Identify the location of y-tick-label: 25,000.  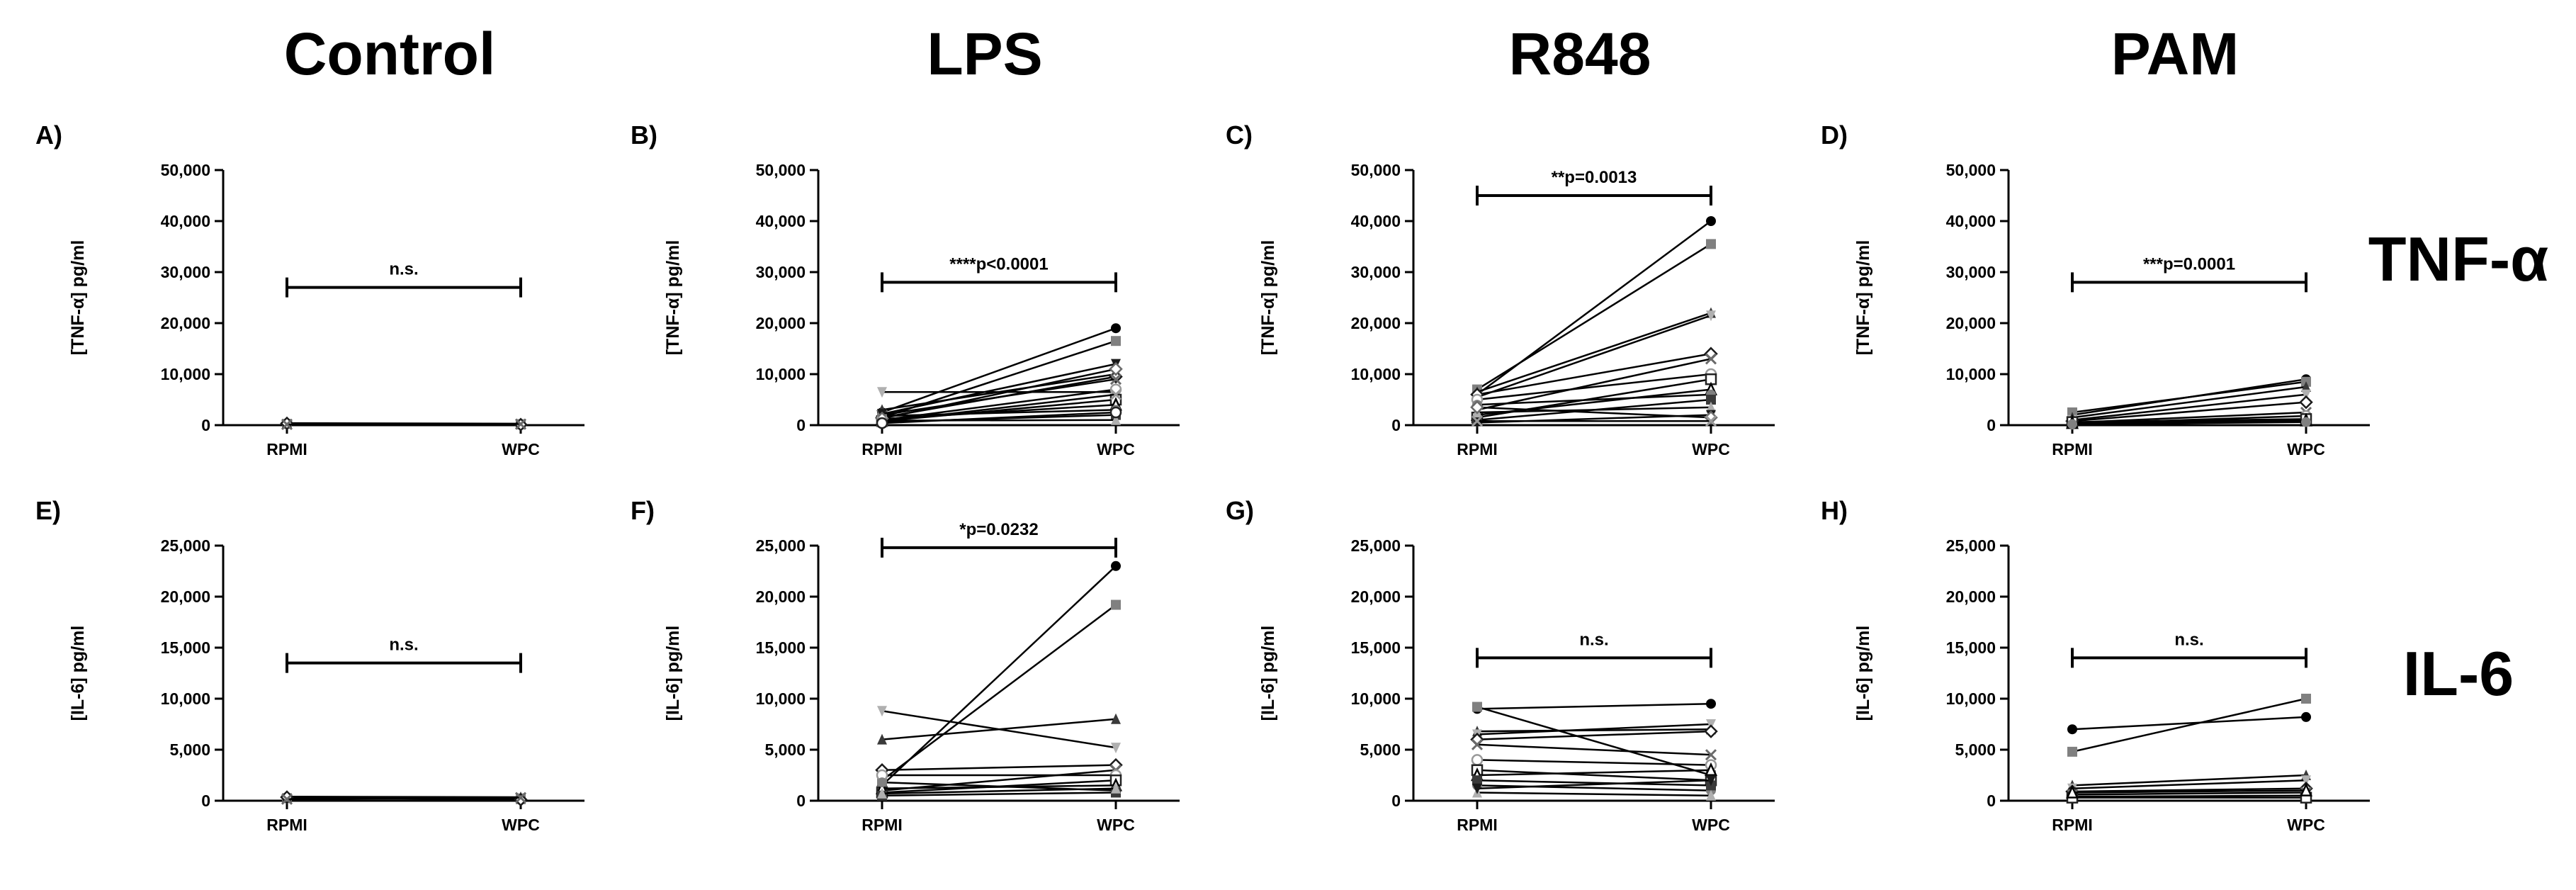
(1376, 545).